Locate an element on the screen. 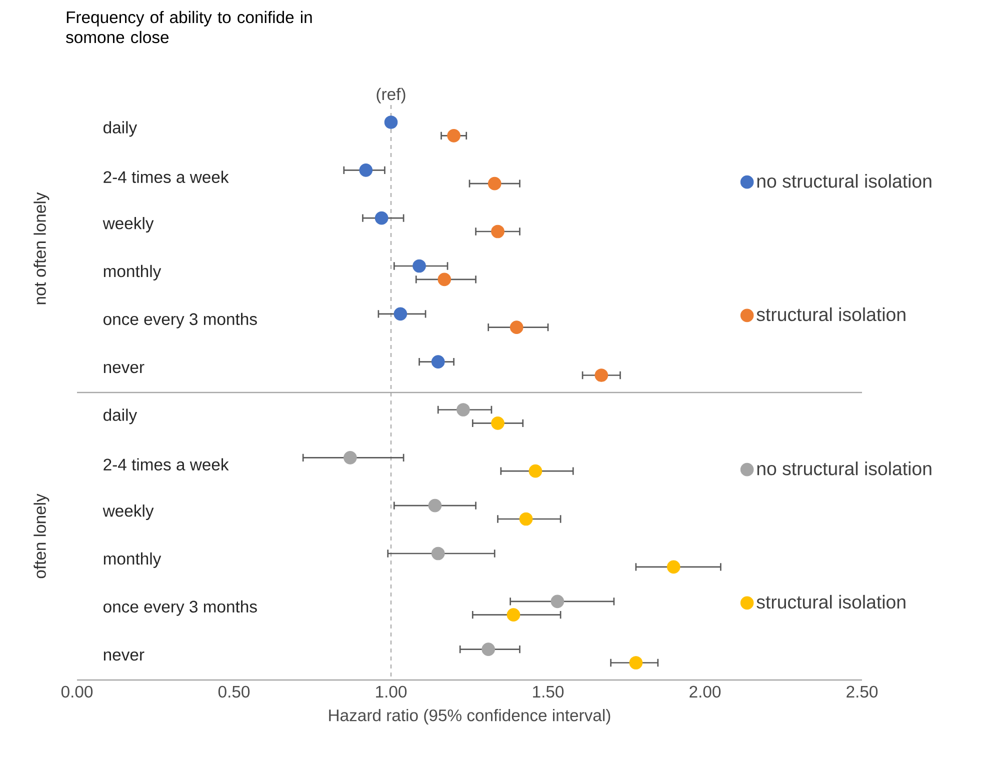 The image size is (982, 761). chart-title: Frequency of ability to conifide in somone close is located at coordinates (189, 27).